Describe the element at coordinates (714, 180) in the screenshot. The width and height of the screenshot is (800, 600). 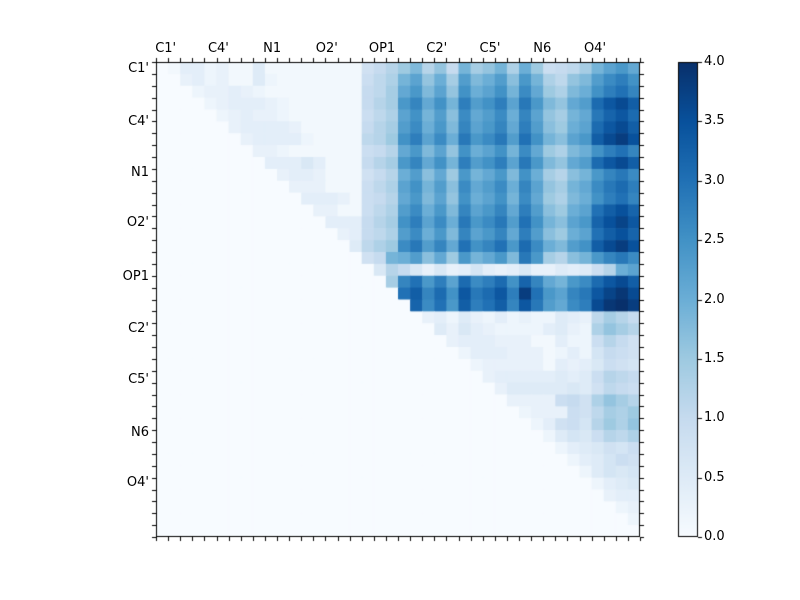
I see `colorbar-tick-label: 3.0` at that location.